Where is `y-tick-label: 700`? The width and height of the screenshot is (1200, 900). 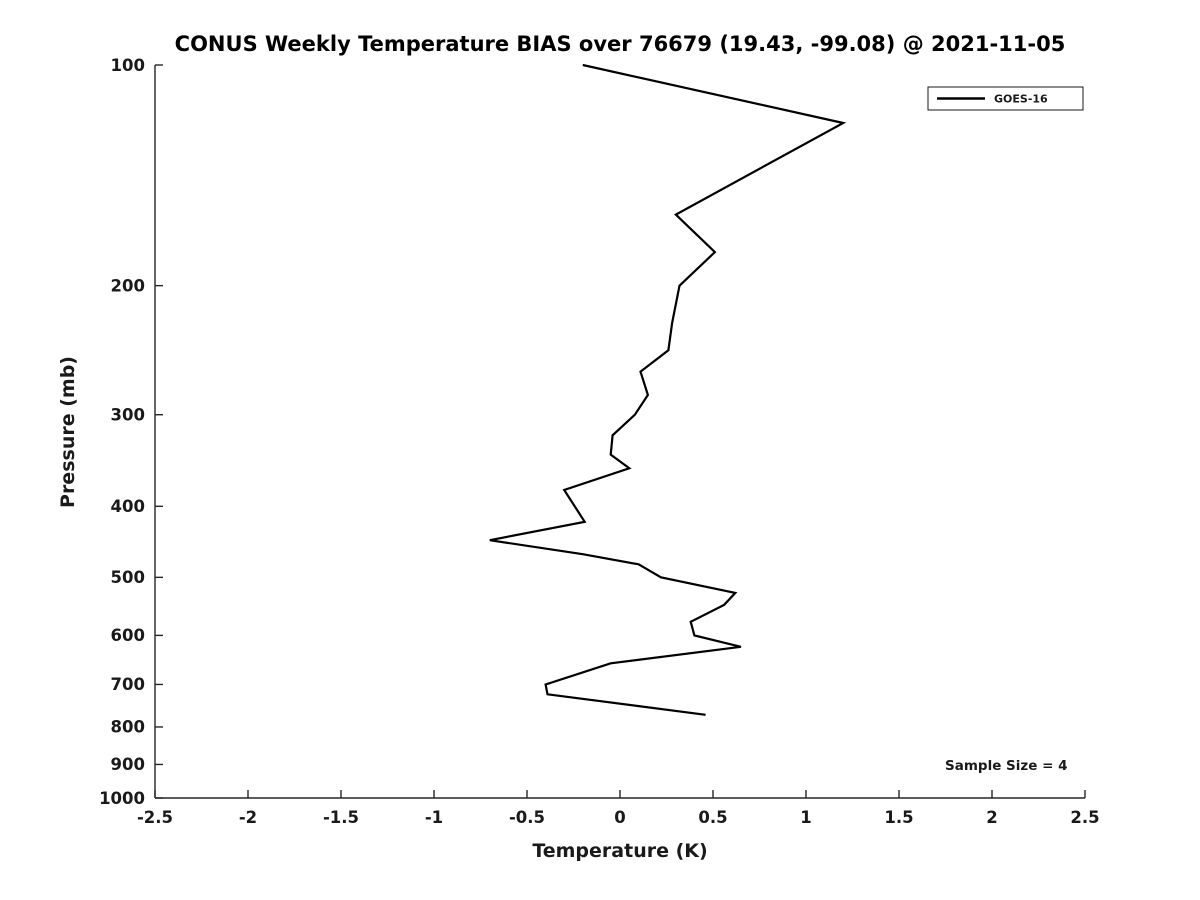
y-tick-label: 700 is located at coordinates (128, 684).